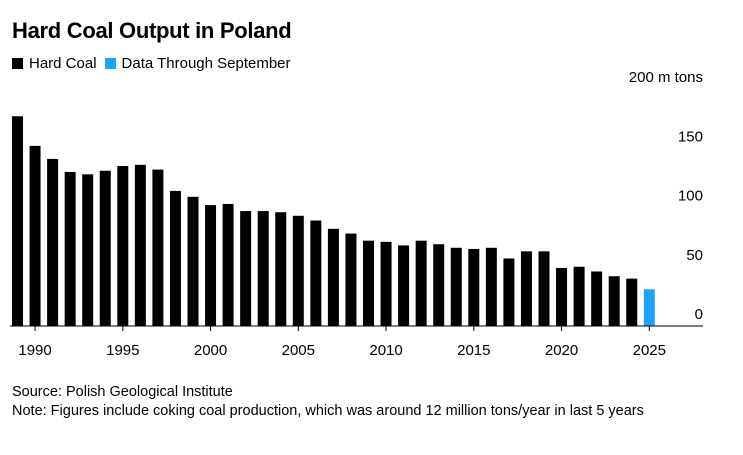 The height and width of the screenshot is (455, 743). Describe the element at coordinates (699, 314) in the screenshot. I see `y-tick-label: 0` at that location.